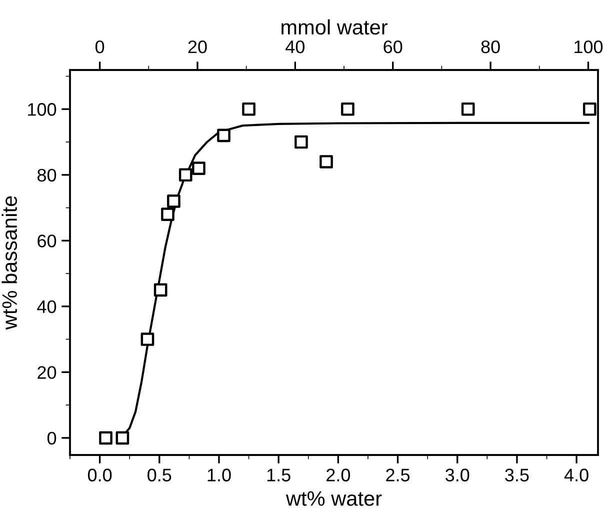 Image resolution: width=608 pixels, height=531 pixels. I want to click on x2-axis-title: mmol water, so click(335, 27).